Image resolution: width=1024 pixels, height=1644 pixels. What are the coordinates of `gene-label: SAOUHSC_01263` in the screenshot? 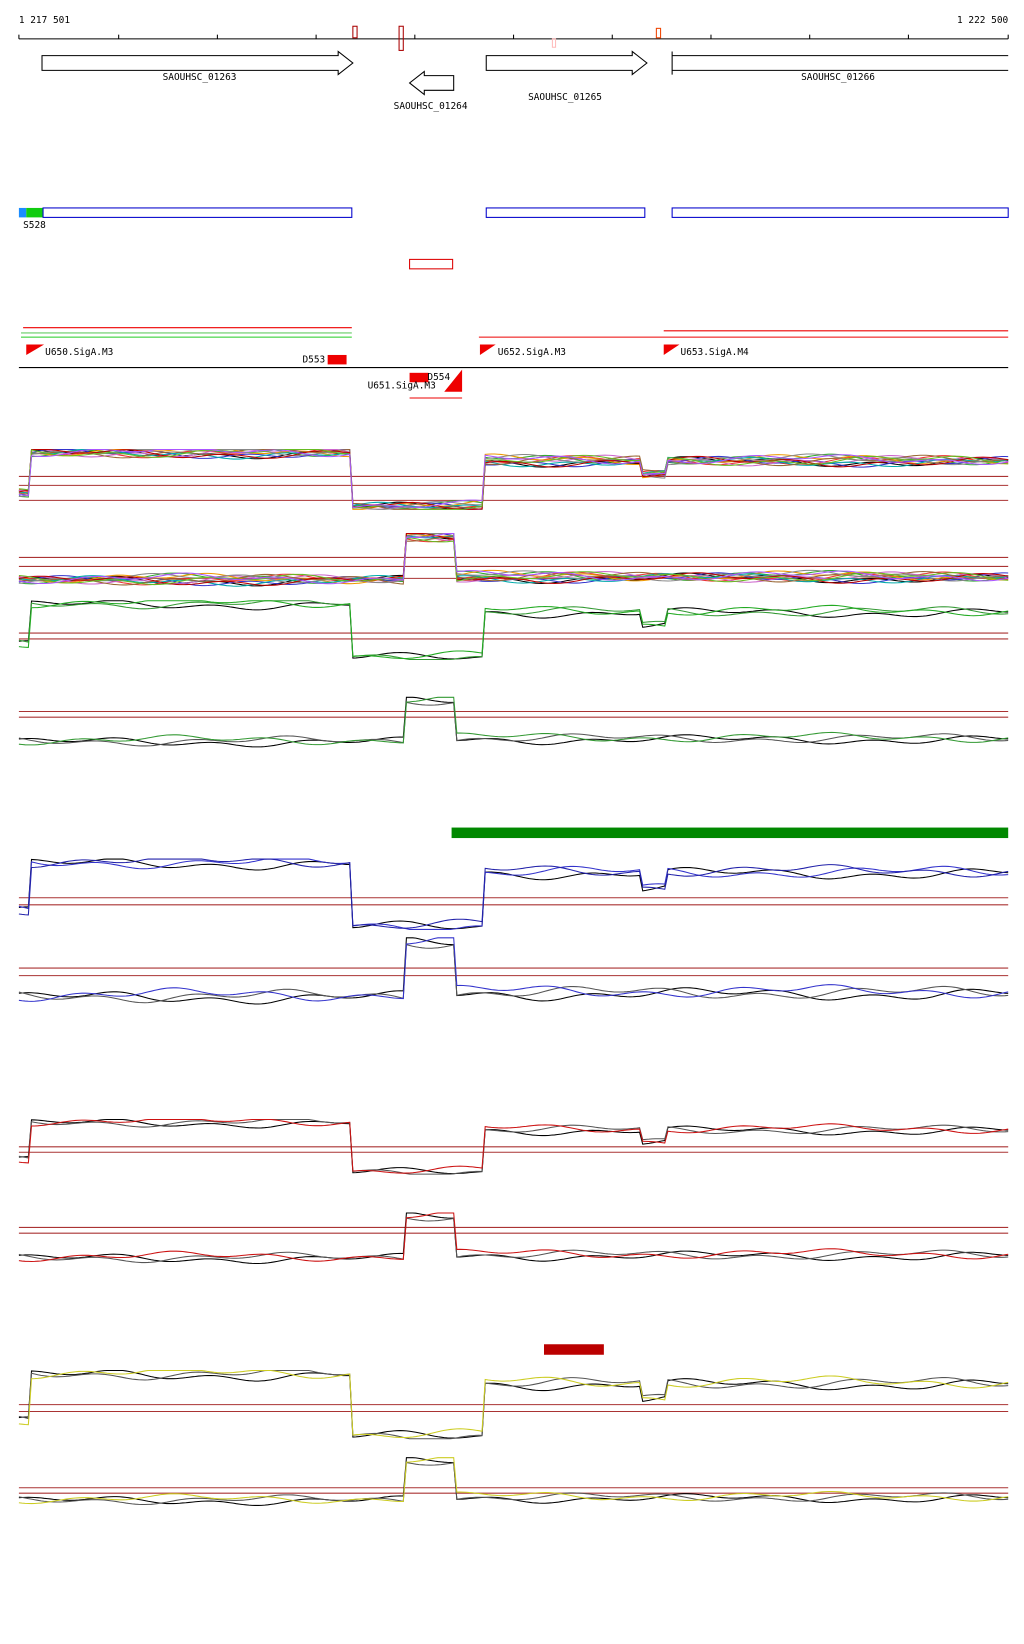 It's located at (200, 77).